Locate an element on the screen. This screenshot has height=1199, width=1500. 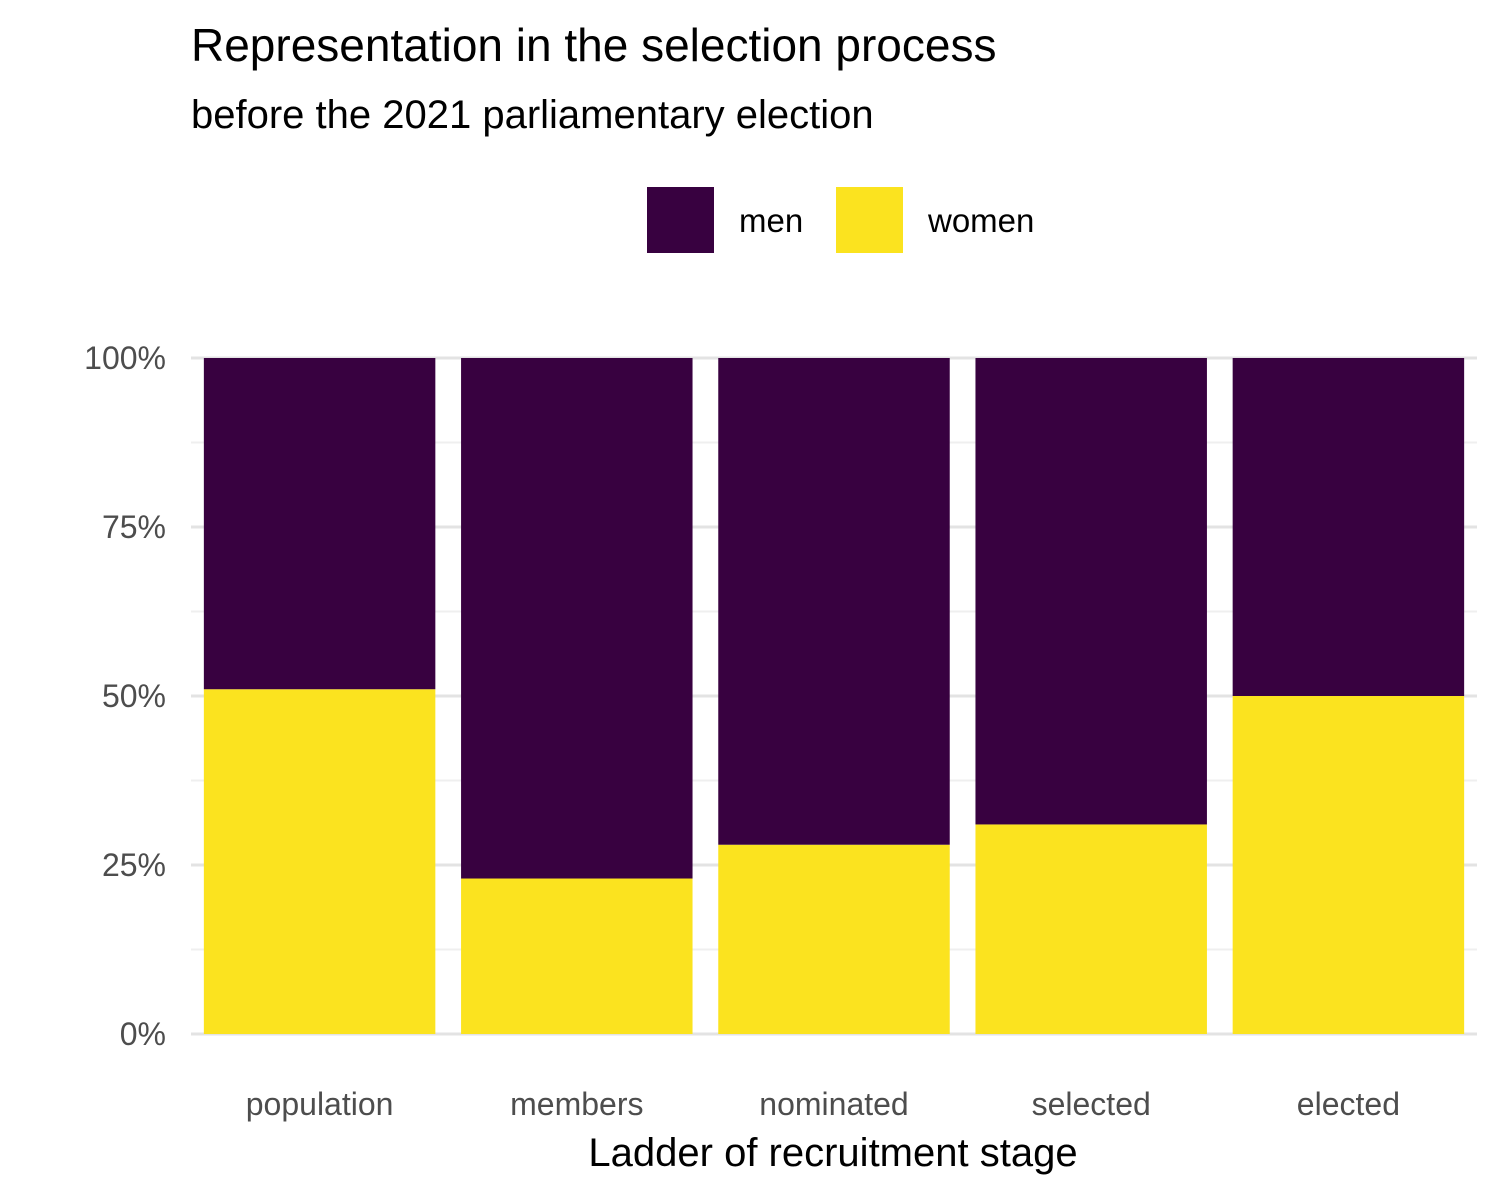
legend: men women is located at coordinates (840, 220).